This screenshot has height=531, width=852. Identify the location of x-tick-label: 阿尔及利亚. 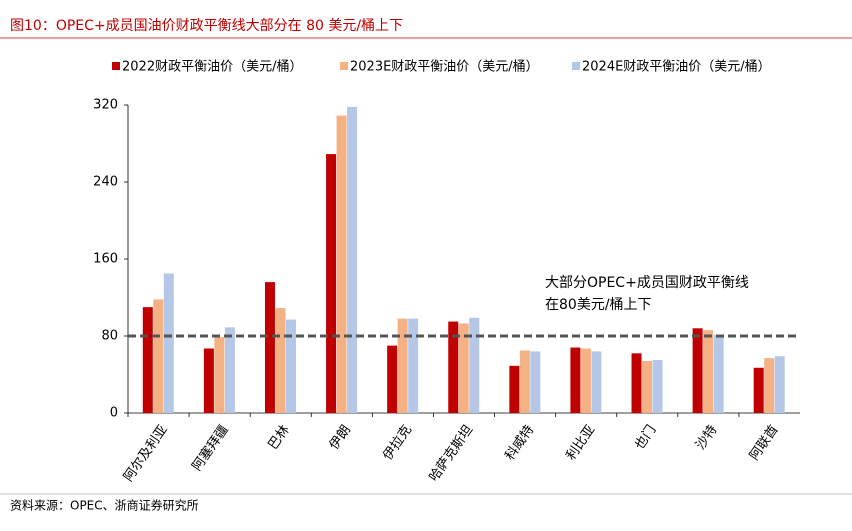
(146, 454).